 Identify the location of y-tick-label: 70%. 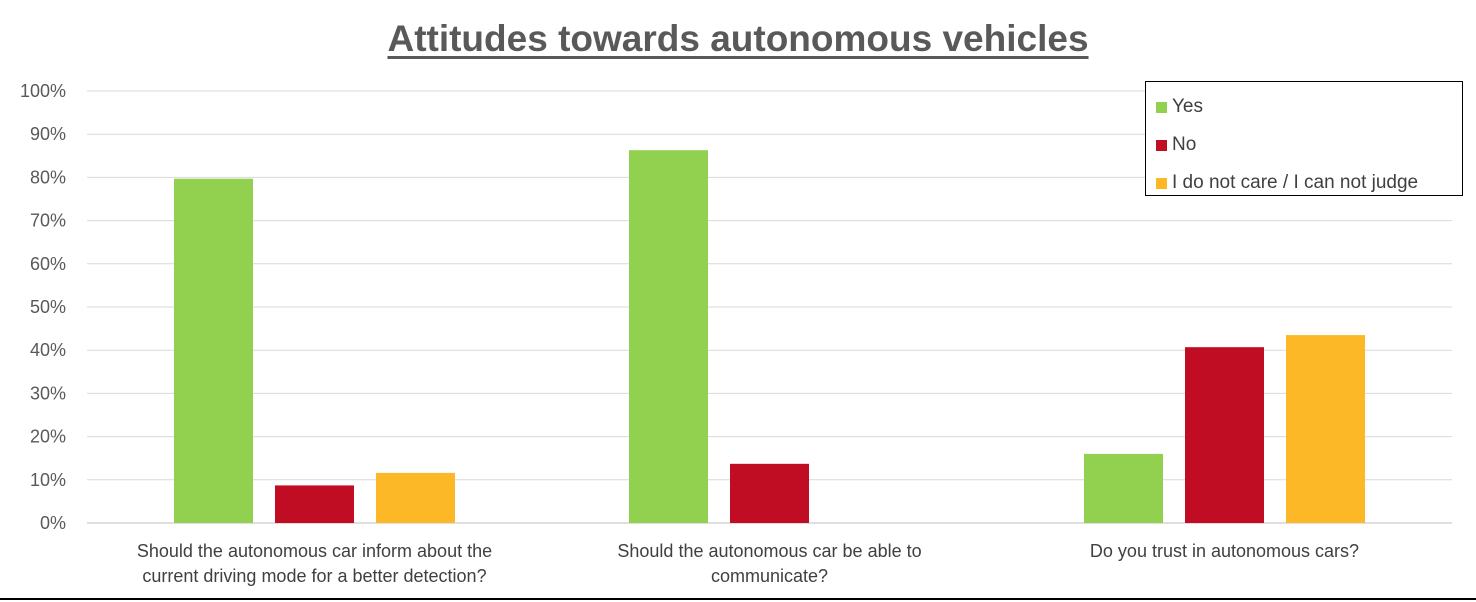
(48, 221).